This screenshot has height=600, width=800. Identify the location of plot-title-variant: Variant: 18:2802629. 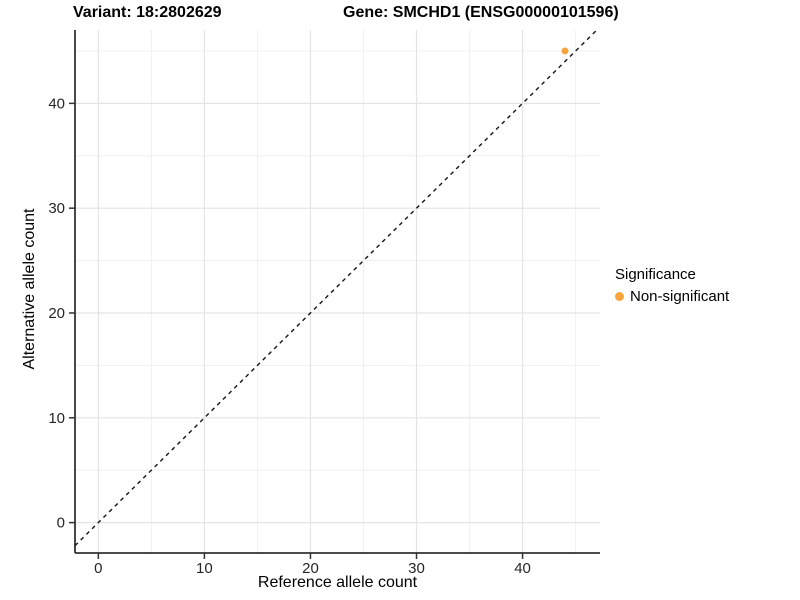
(147, 12).